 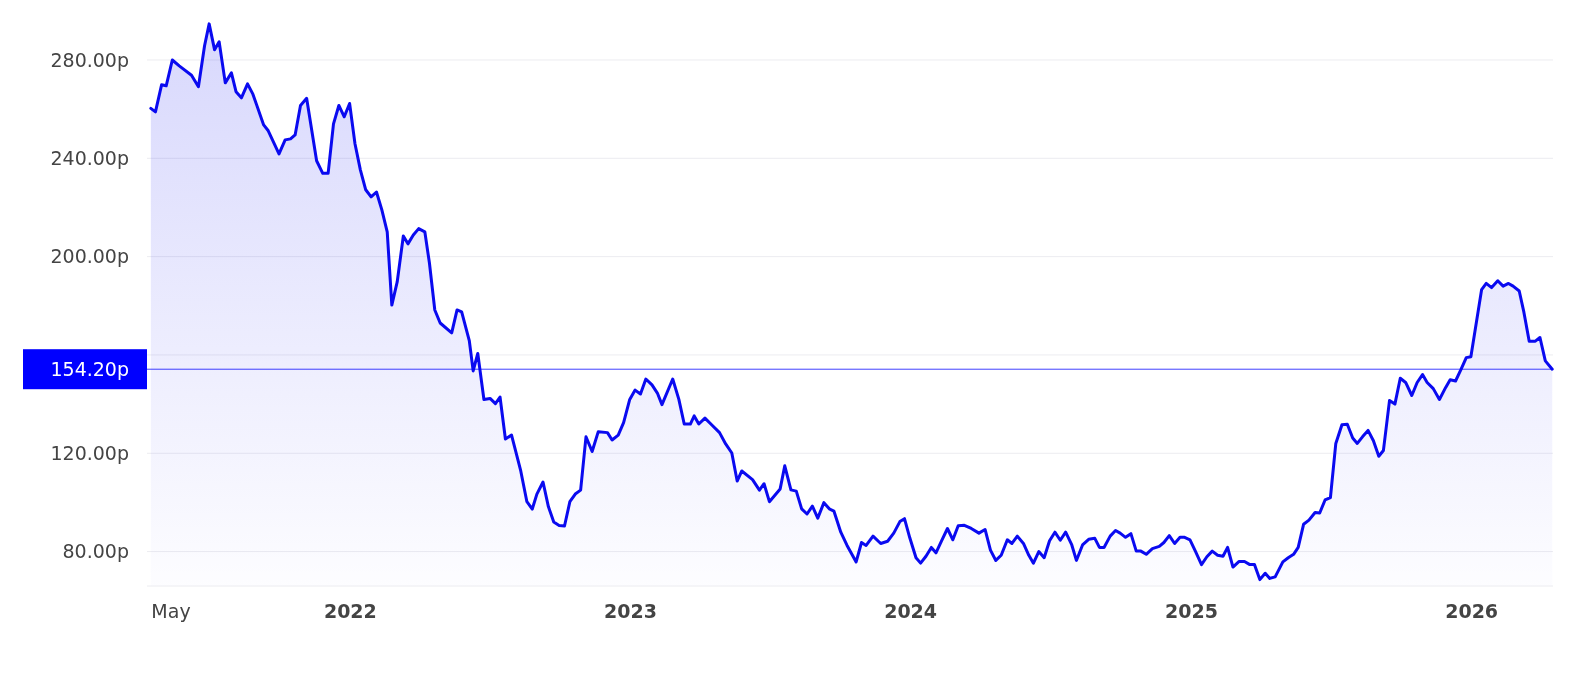 I want to click on ref-line-label: 154.20p, so click(x=89, y=368).